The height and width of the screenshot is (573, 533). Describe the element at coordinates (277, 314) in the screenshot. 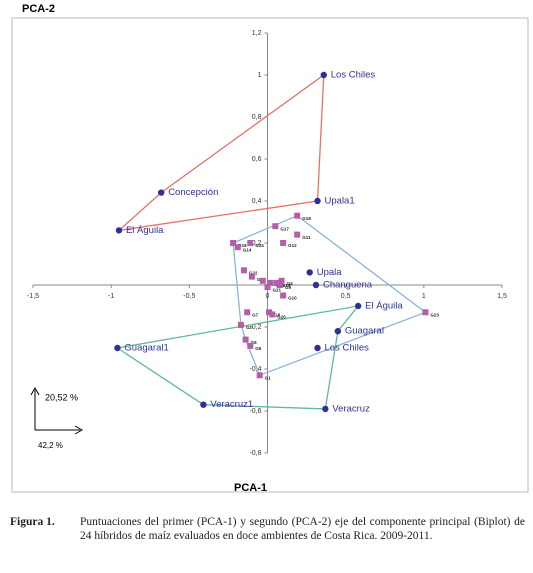

I see `point-label: G8` at that location.